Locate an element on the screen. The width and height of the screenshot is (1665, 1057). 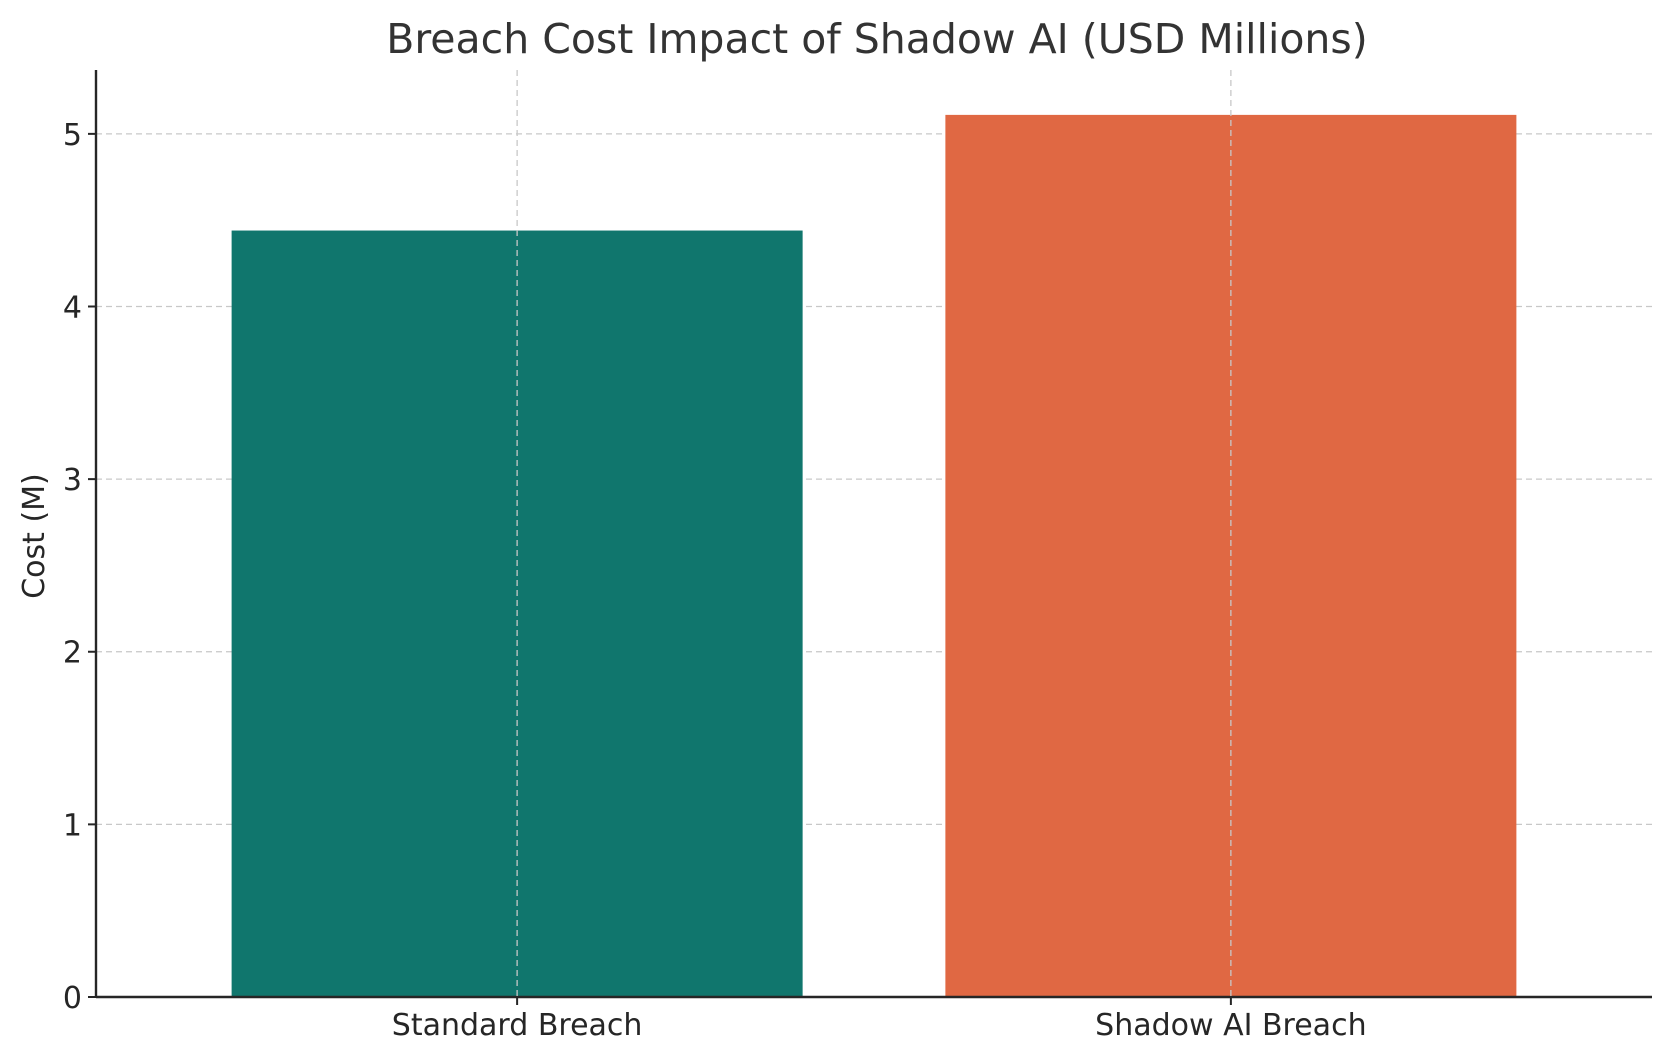
y-tick-label: 0 is located at coordinates (72, 998).